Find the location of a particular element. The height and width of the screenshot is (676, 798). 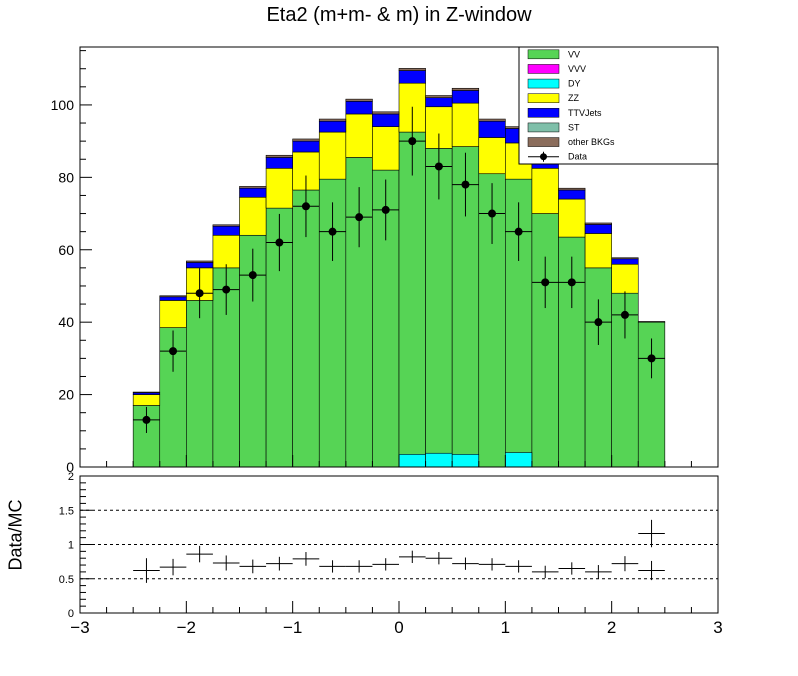

y-tick-label: 80 is located at coordinates (66, 177).